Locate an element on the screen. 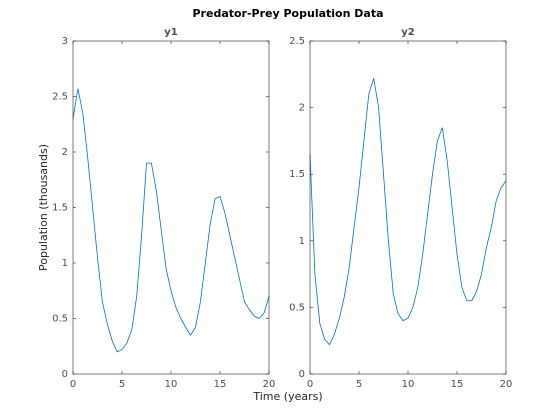  y-tick-label: 3 is located at coordinates (65, 41).